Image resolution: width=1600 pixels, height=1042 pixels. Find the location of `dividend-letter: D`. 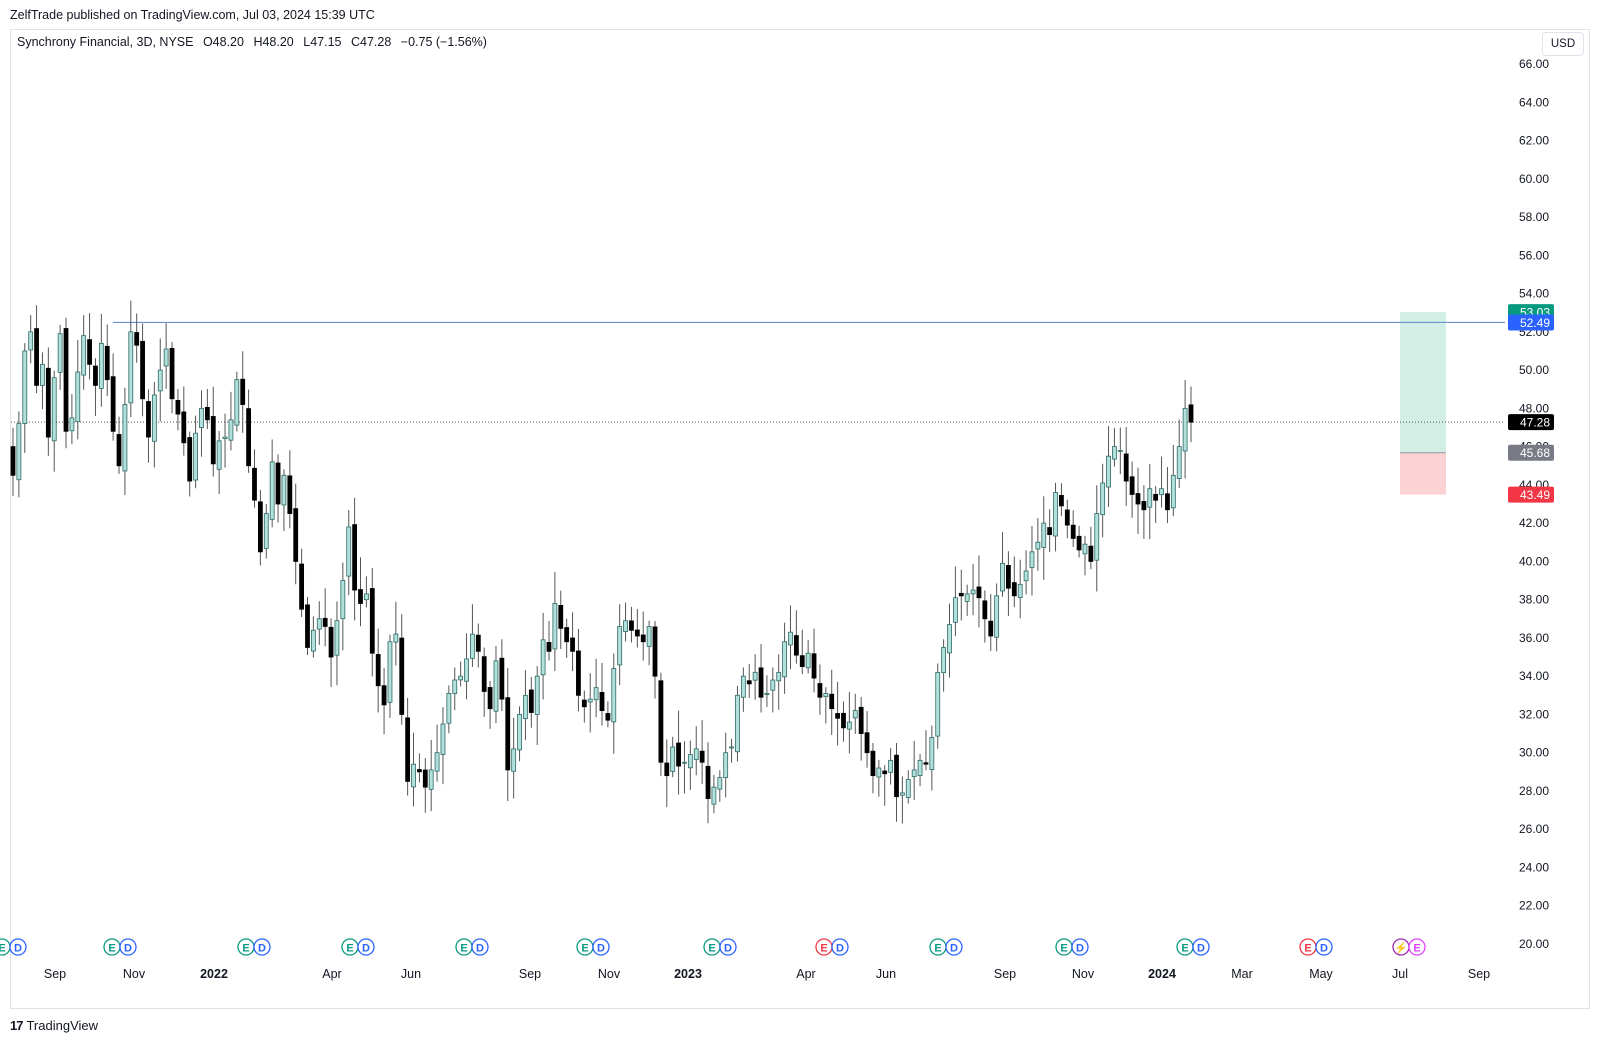

dividend-letter: D is located at coordinates (128, 949).